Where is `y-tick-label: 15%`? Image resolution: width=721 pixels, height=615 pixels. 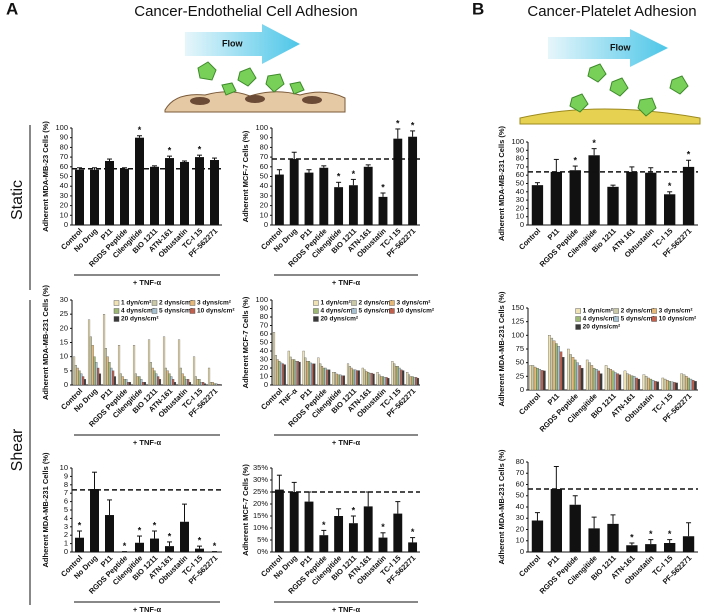 y-tick-label: 15% is located at coordinates (260, 515).